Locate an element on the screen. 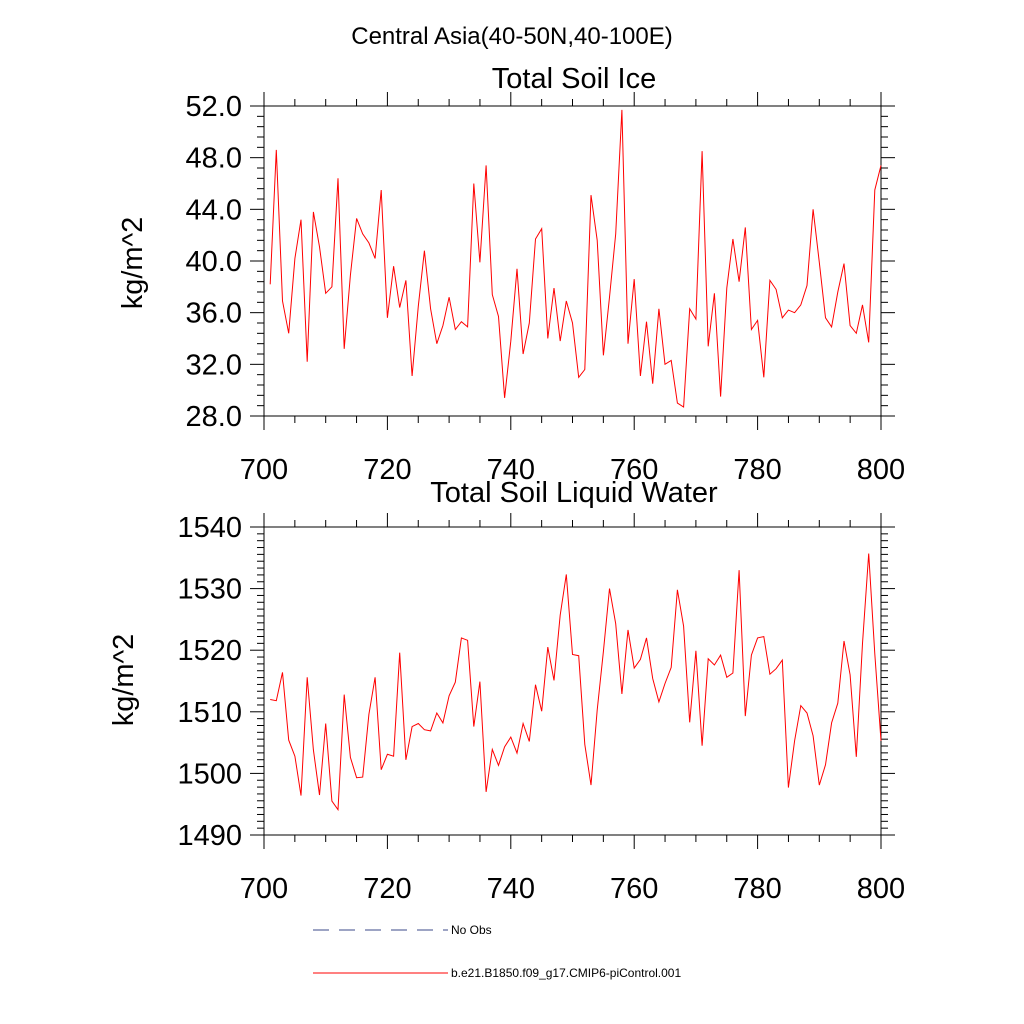  legend-label-model: b.e21.B1850.f09_g17.CMIP6-piControl.001 is located at coordinates (566, 973).